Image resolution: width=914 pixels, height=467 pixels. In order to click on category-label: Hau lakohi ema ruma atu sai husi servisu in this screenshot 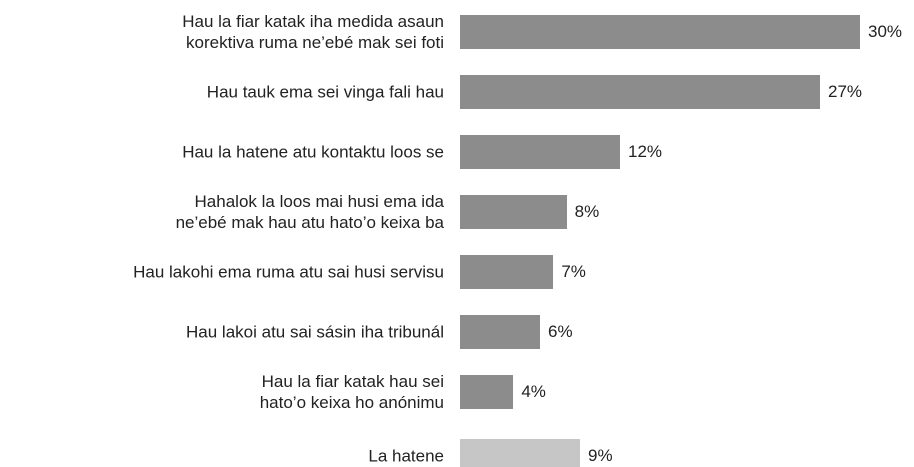, I will do `click(288, 272)`.